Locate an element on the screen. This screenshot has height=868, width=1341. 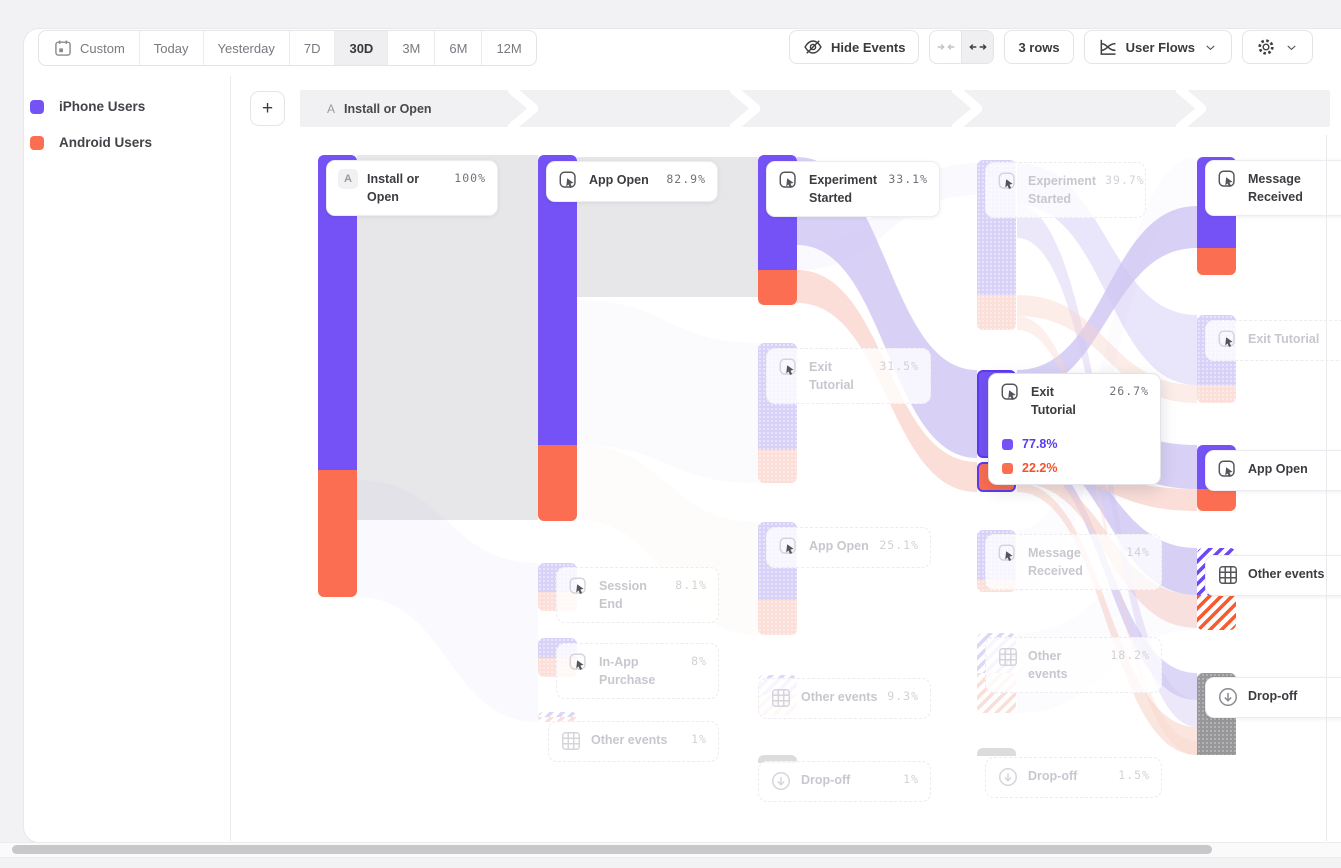
node-card-exit-tutorial: Exit Tutorial 31.5% is located at coordinates (848, 376).